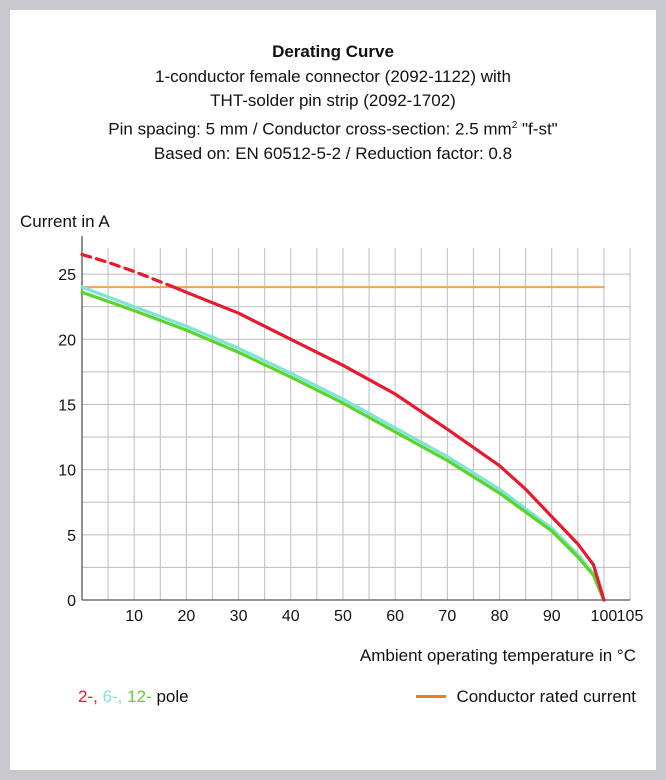 This screenshot has width=666, height=780. I want to click on legend-pole-12: 12-, so click(139, 696).